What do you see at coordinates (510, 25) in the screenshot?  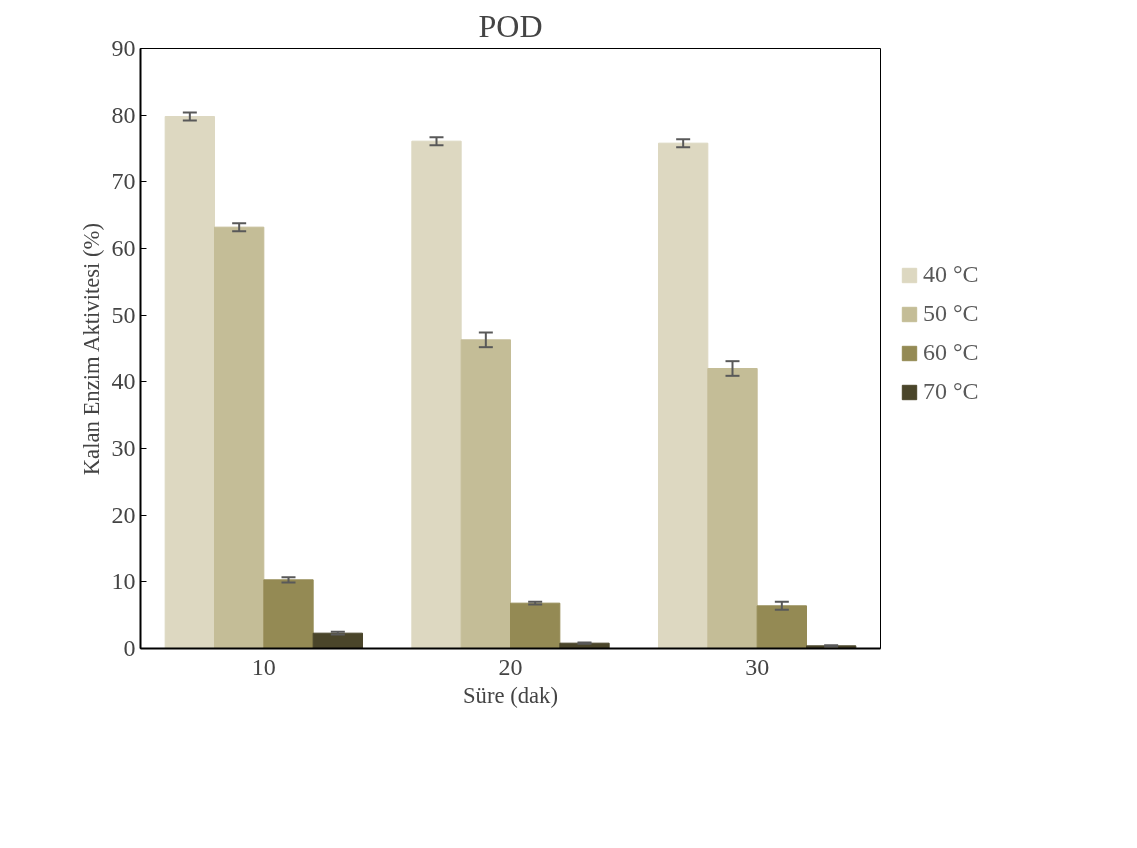 I see `chart-title: POD` at bounding box center [510, 25].